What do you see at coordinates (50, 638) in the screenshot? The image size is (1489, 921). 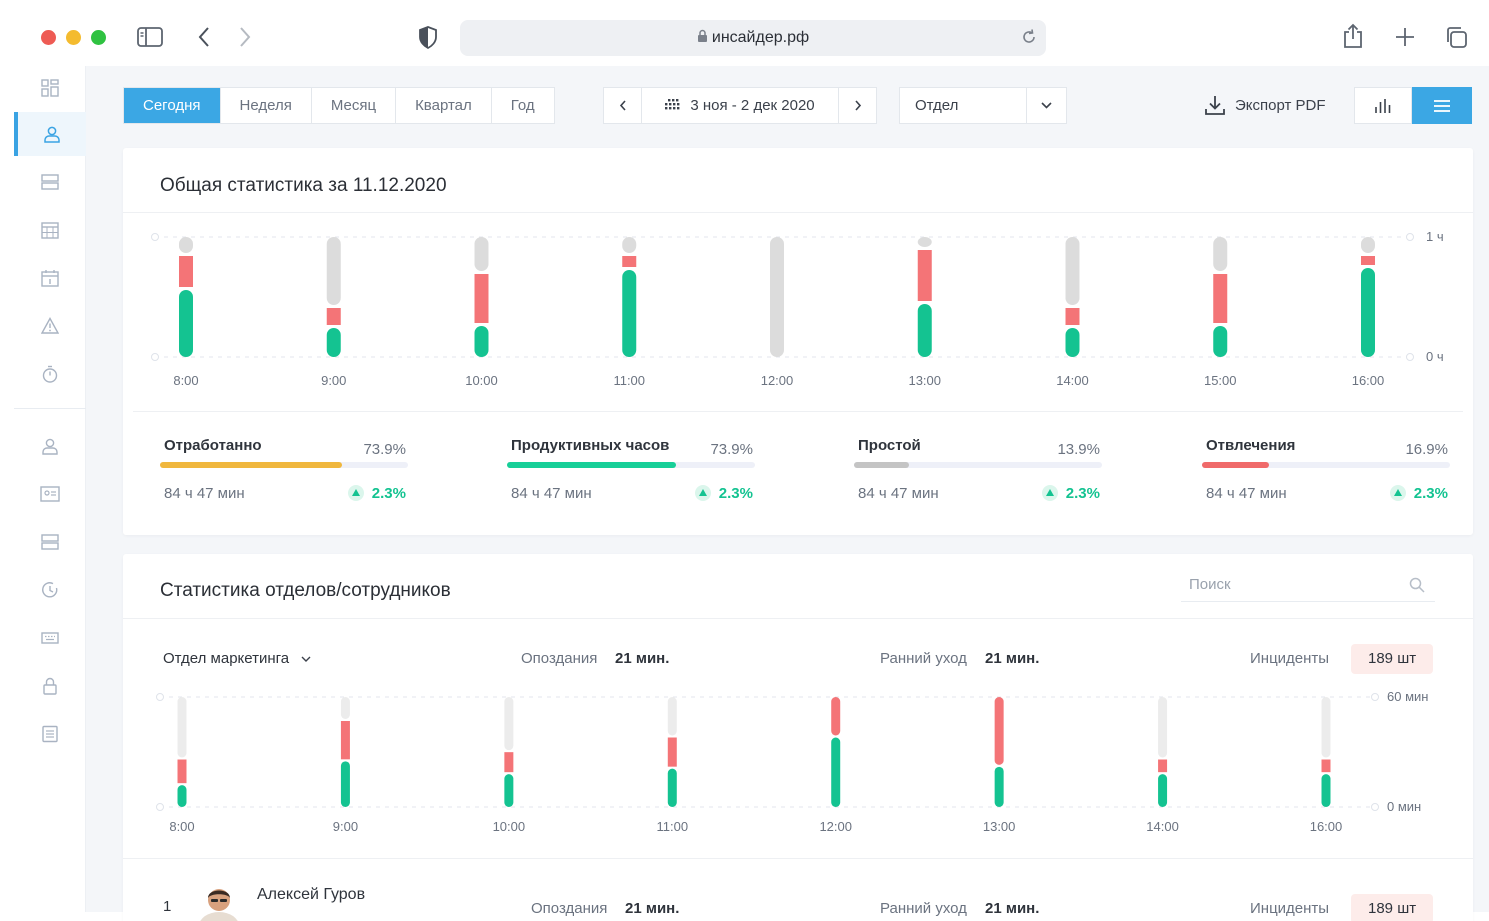 I see `sidebar-item-devices` at bounding box center [50, 638].